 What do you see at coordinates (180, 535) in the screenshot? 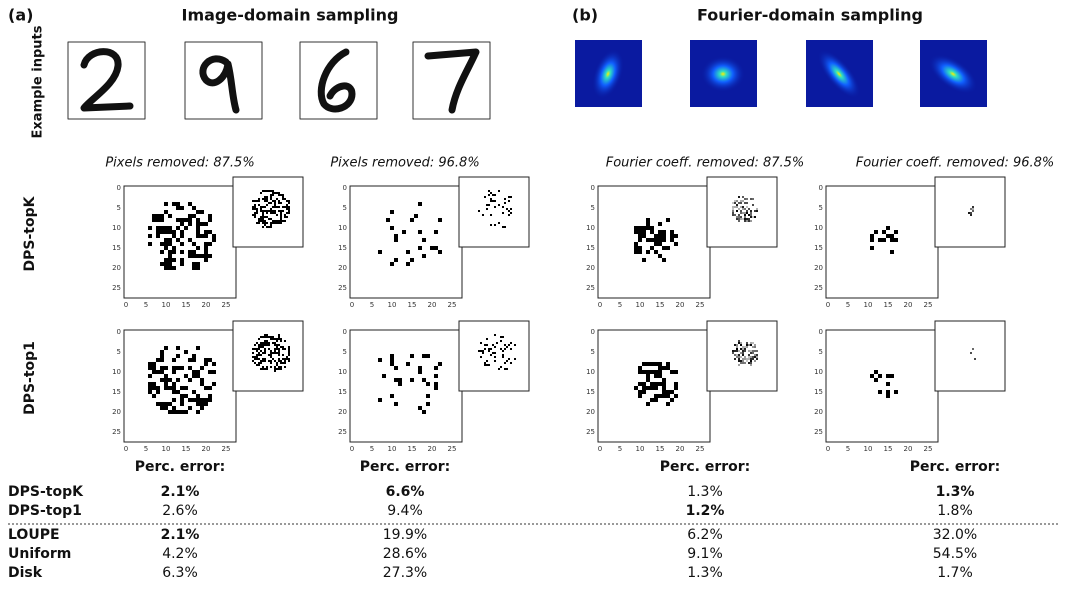
I see `error-value: 2.1%` at bounding box center [180, 535].